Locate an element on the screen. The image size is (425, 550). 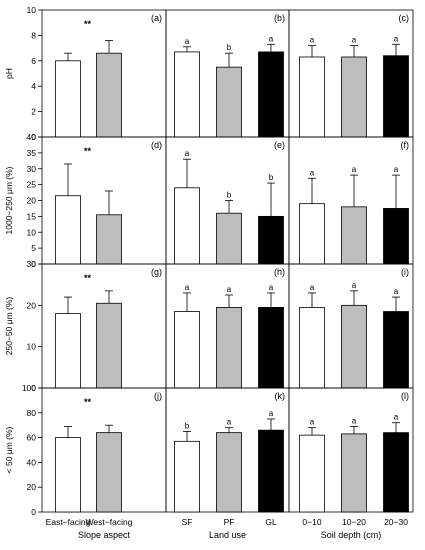
panel-label: (g) is located at coordinates (156, 272).